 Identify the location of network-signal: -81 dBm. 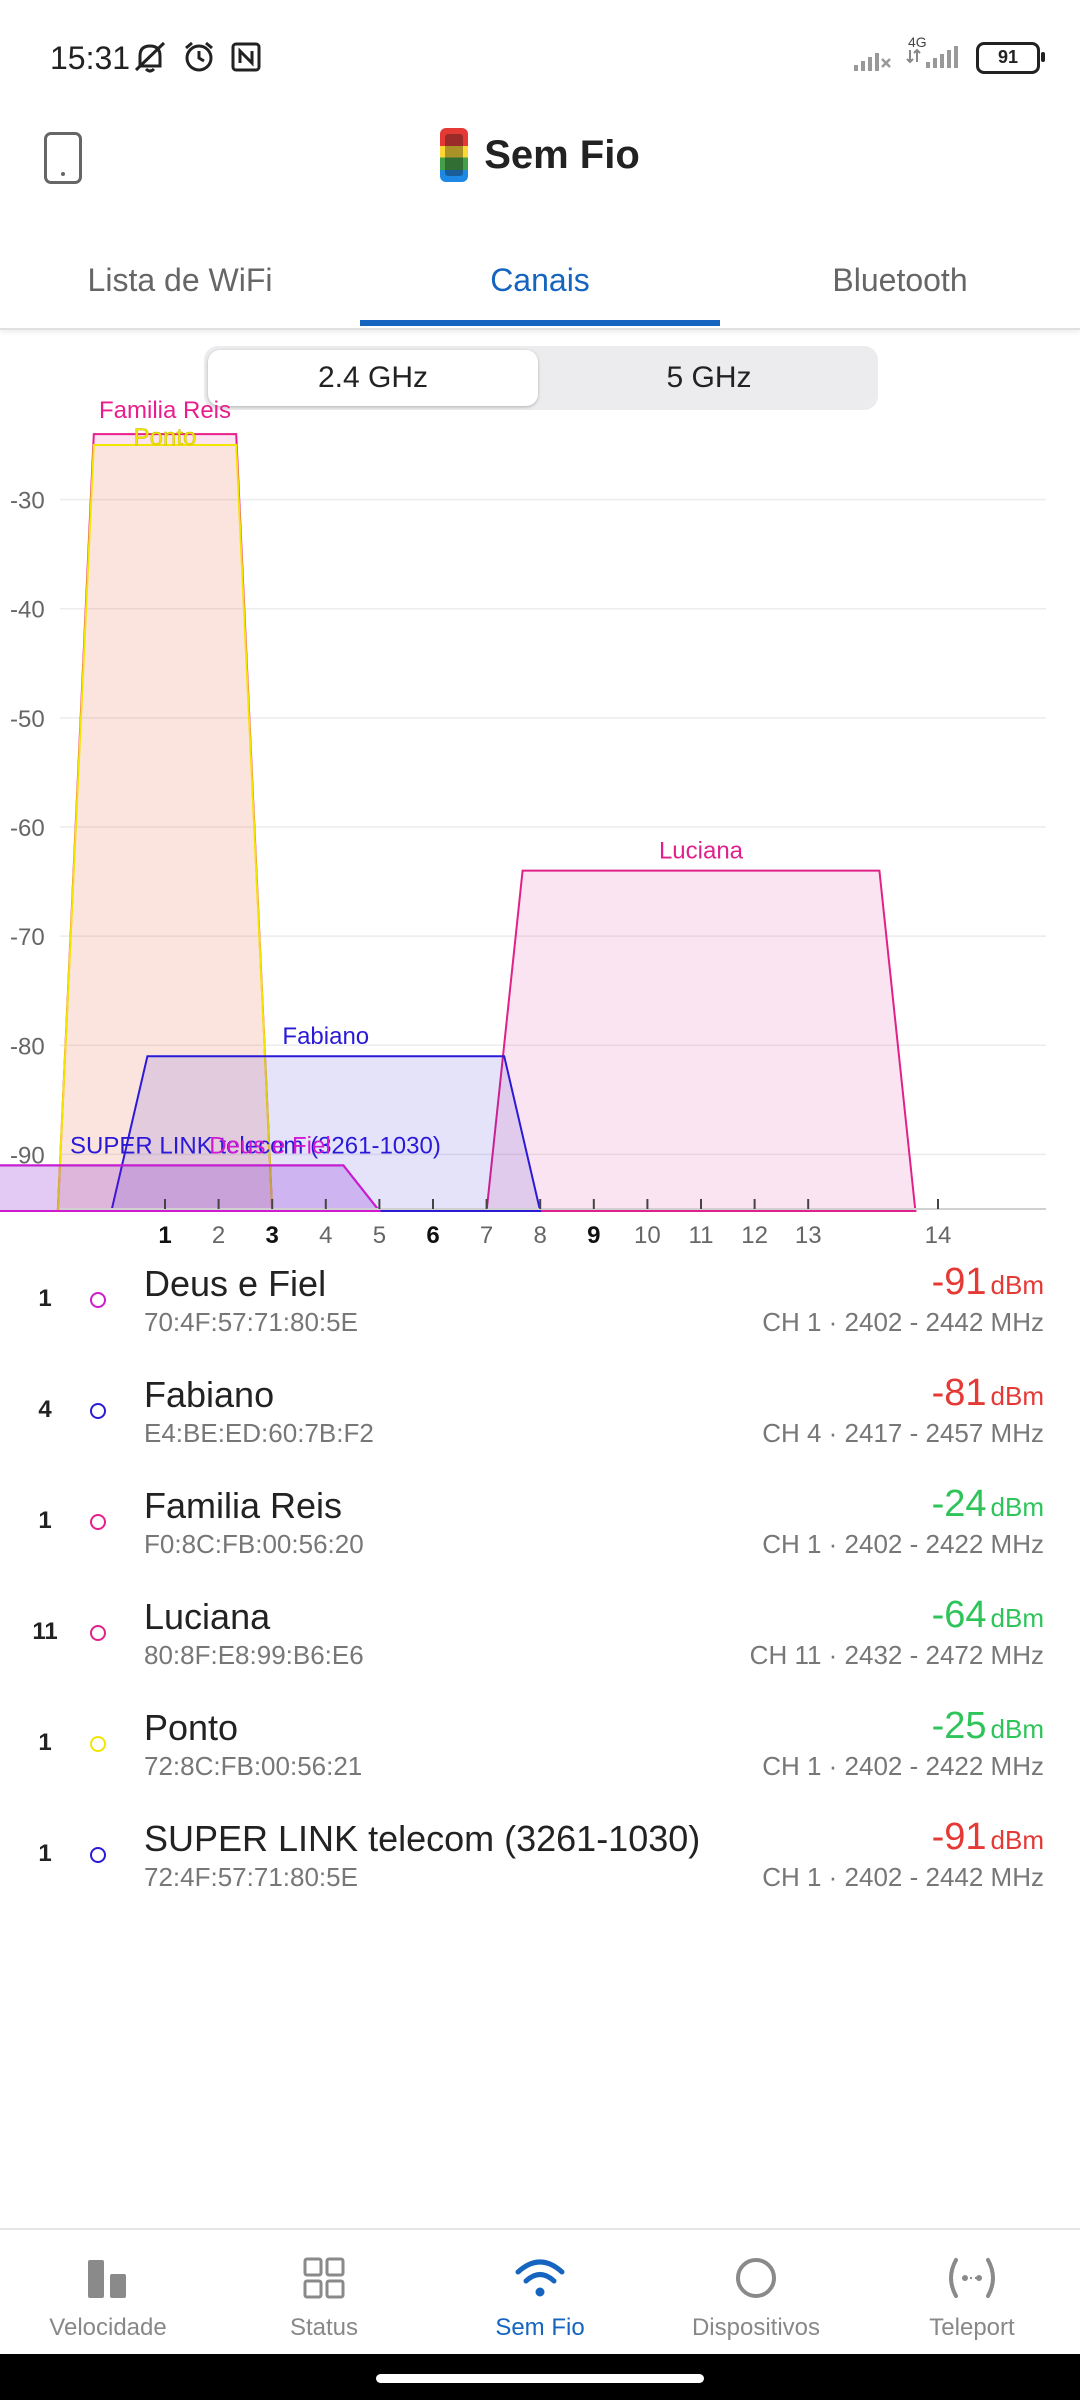
(988, 1393).